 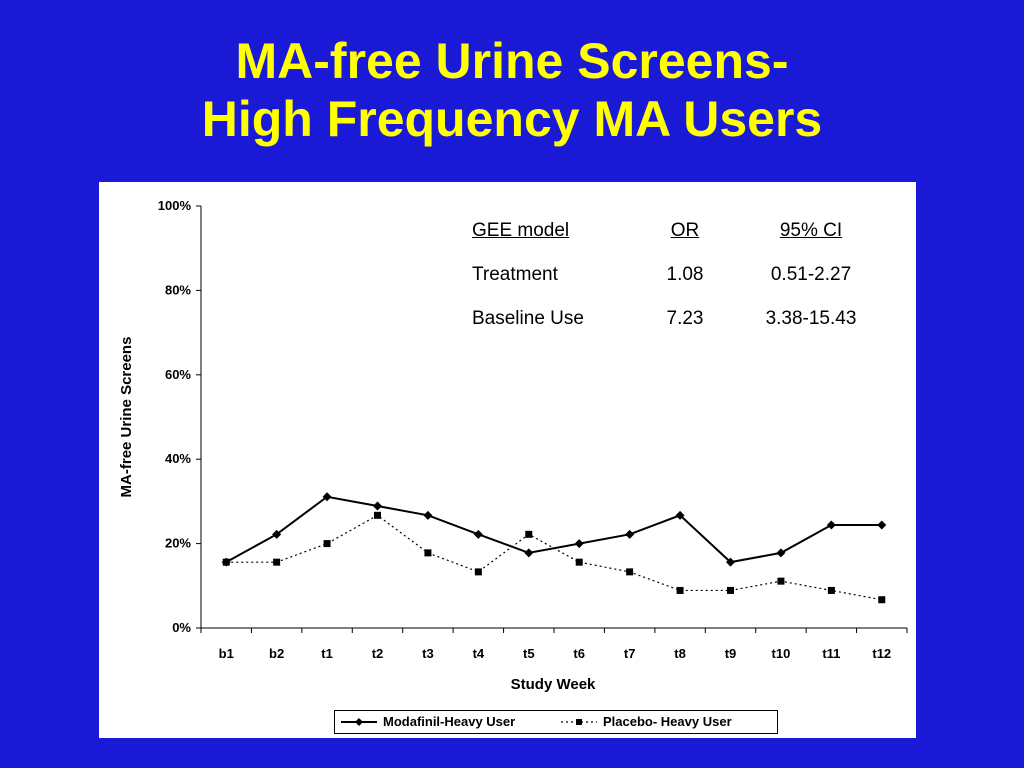 What do you see at coordinates (680, 653) in the screenshot?
I see `x-tick-label: t8` at bounding box center [680, 653].